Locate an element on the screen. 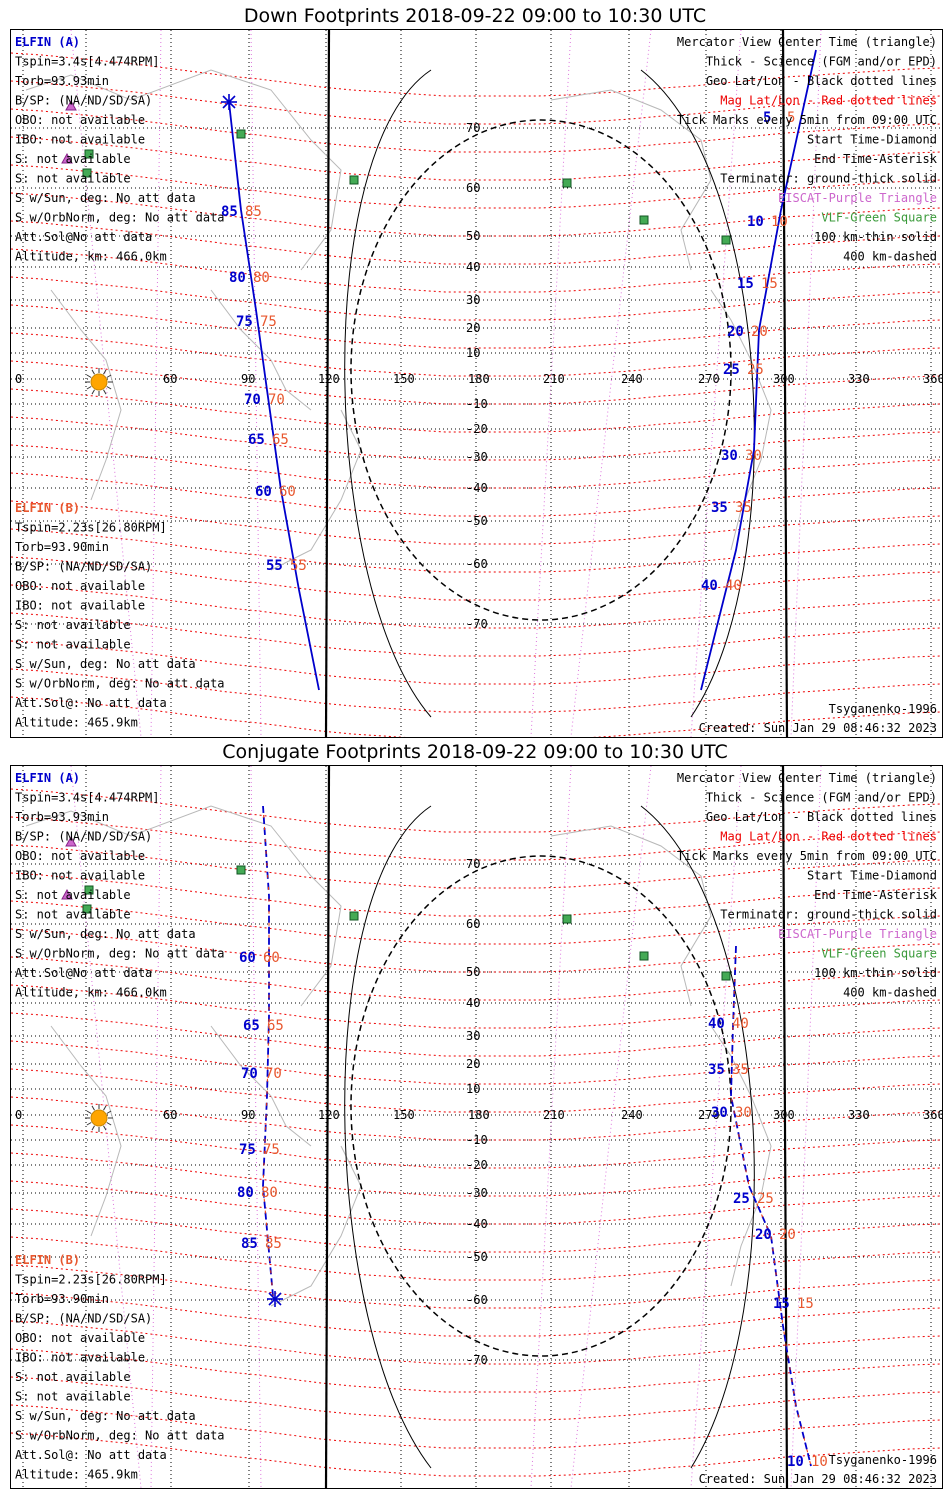 This screenshot has height=1500, width=950. elfin-b-info-line: S: not available is located at coordinates (73, 625).